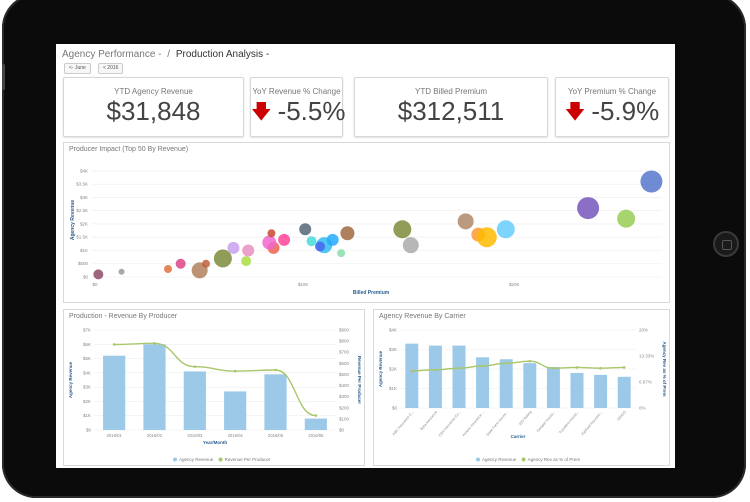  I want to click on x-tick-label: $0, so click(95, 284).